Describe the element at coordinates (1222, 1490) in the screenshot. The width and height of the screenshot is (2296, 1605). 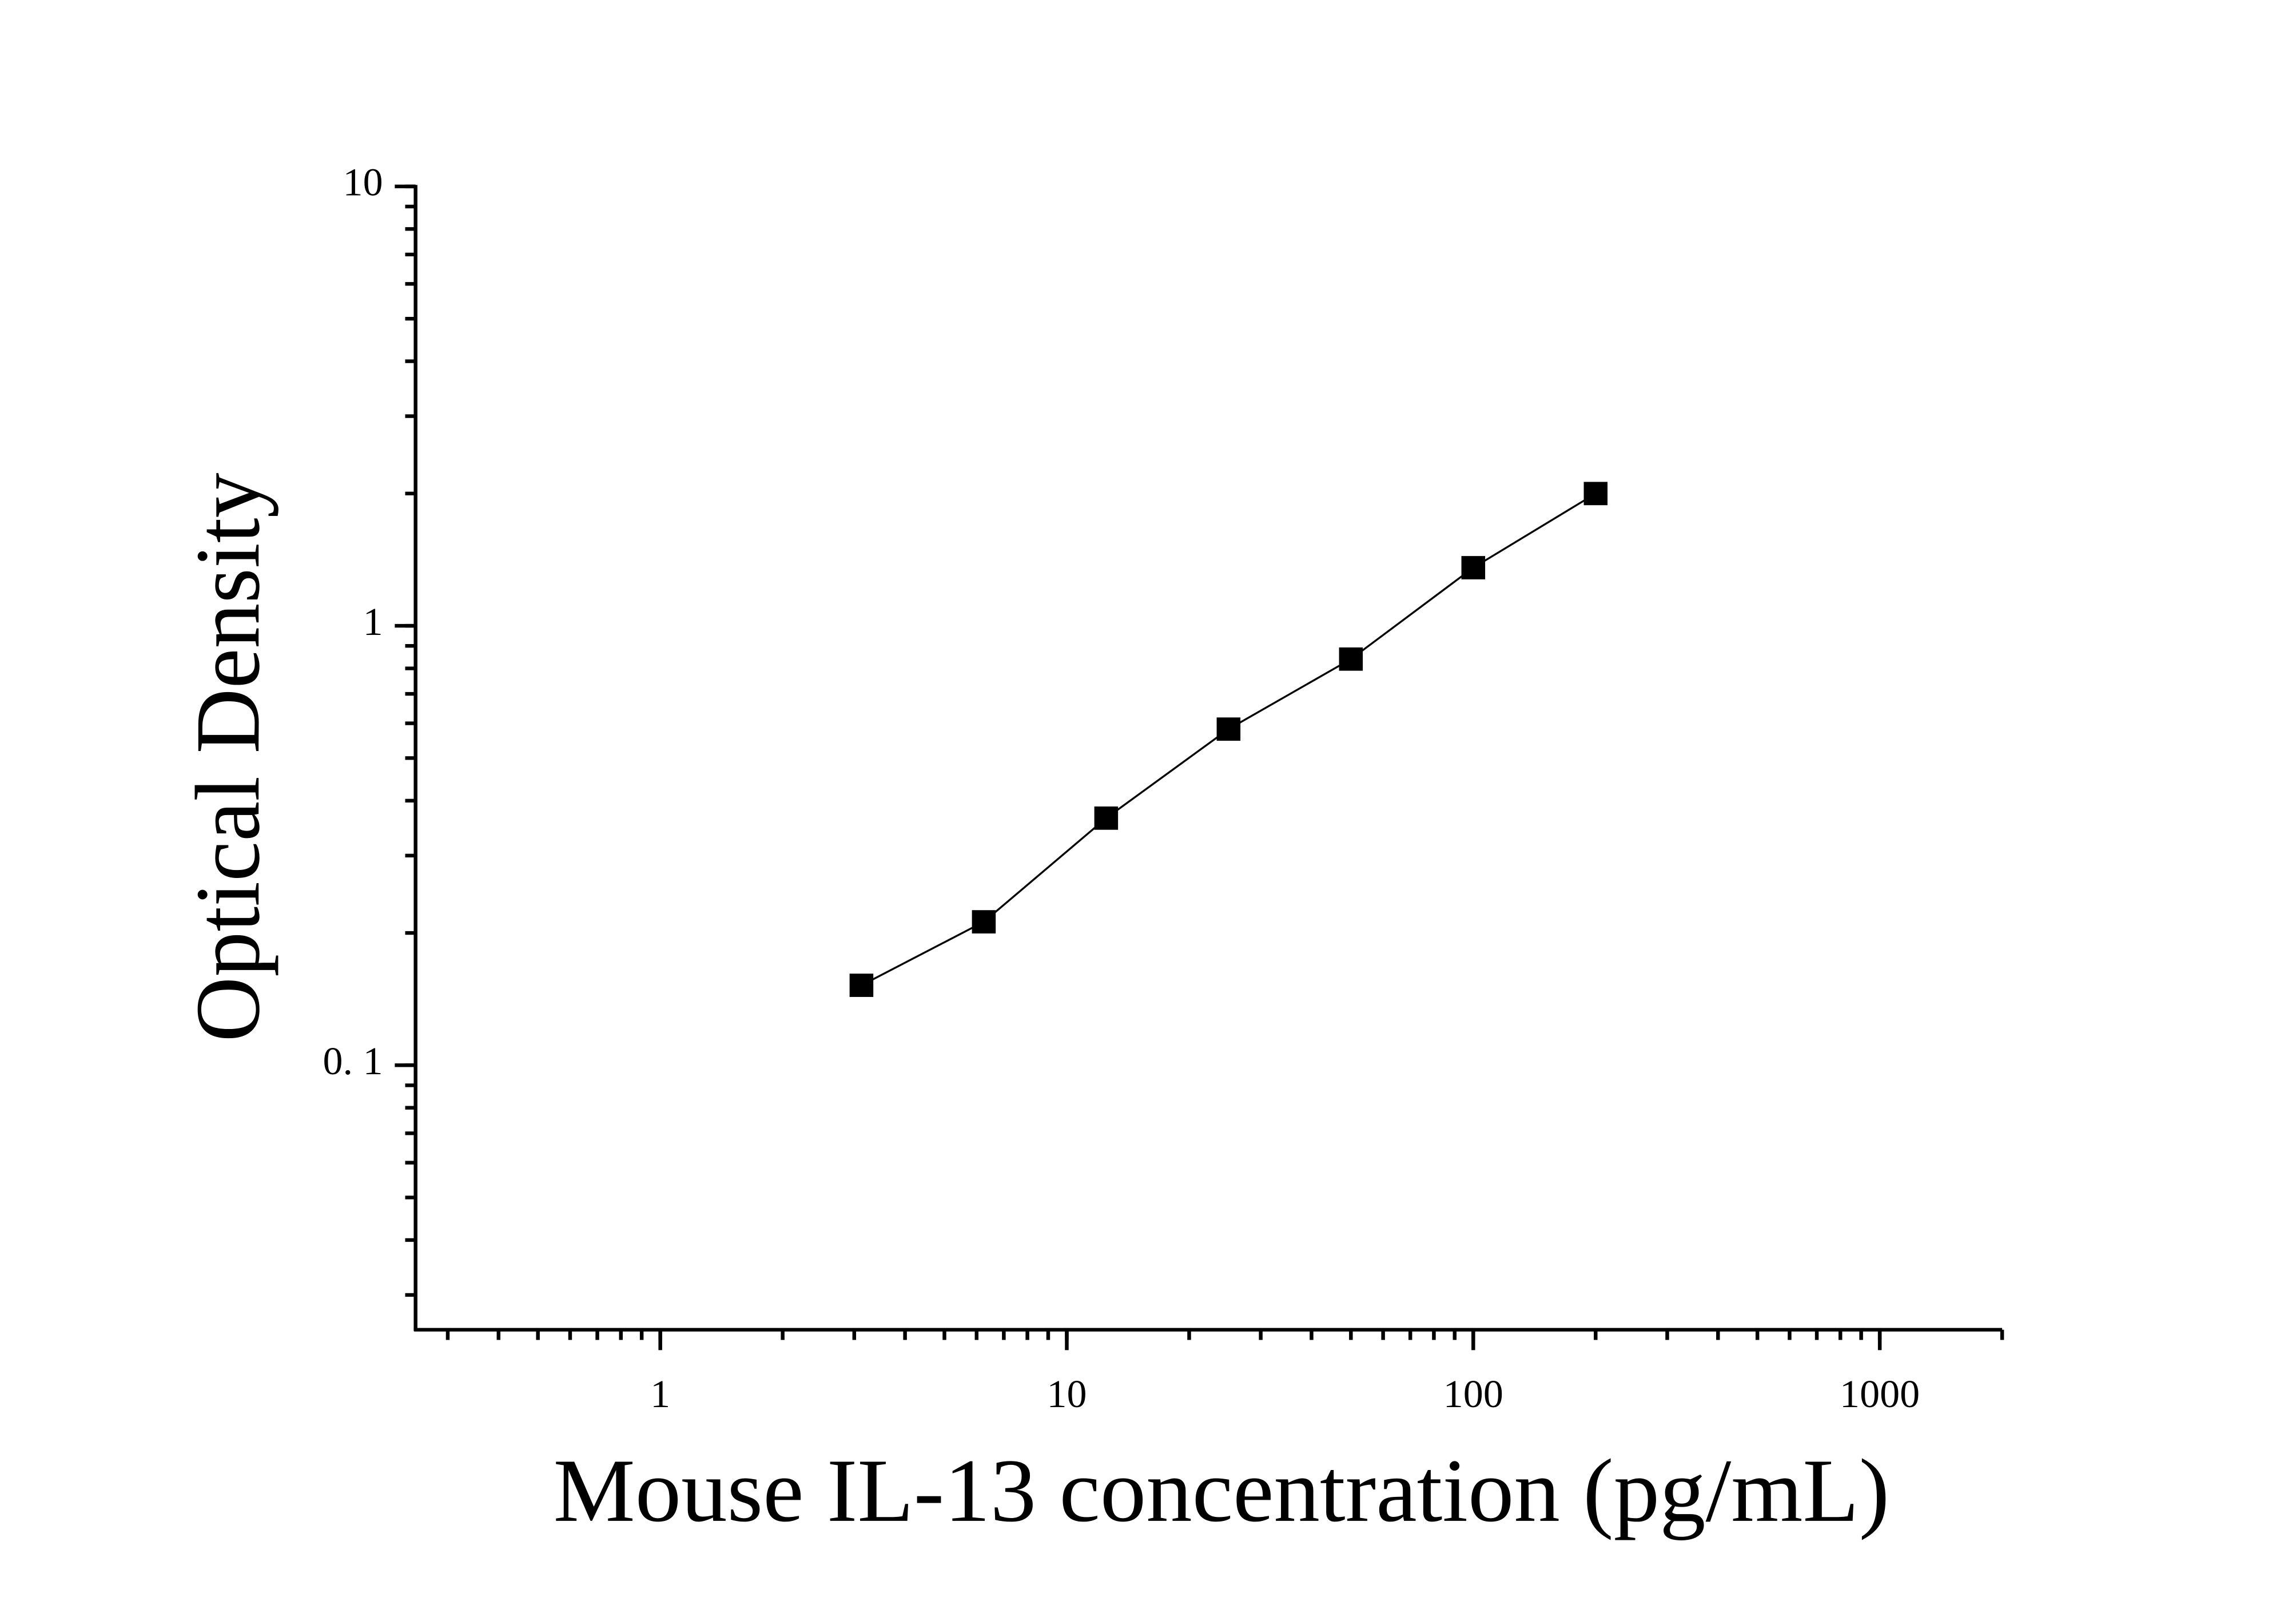
I see `x-axis-title: Mouse IL-13 concentration (pg/mL)` at that location.